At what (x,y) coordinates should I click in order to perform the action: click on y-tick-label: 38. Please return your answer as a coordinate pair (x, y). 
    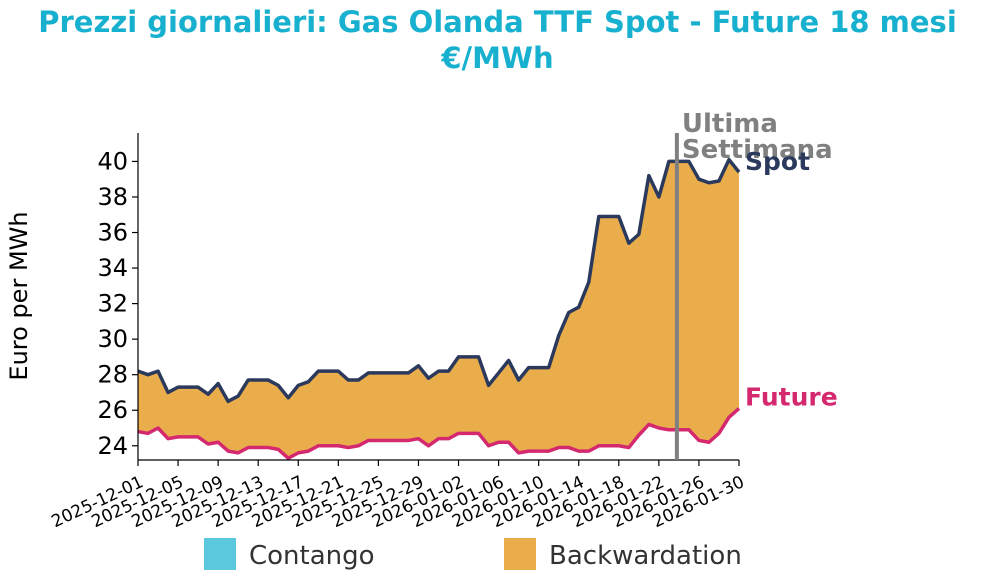
    Looking at the image, I should click on (112, 197).